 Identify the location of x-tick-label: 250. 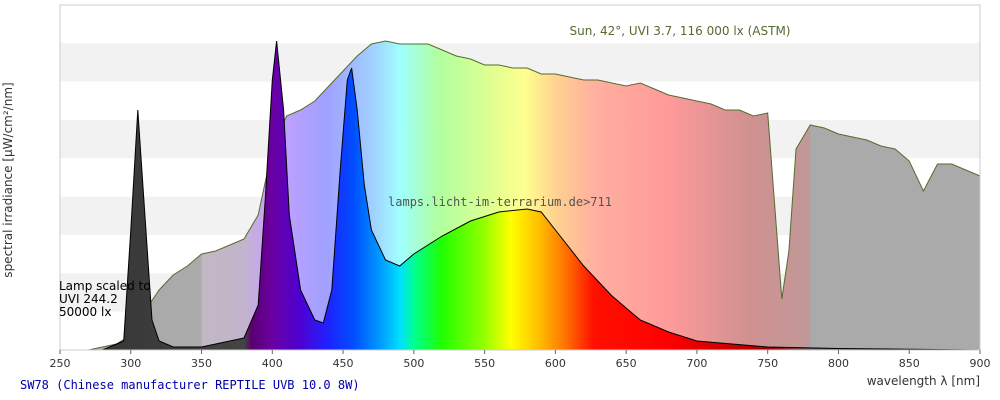
(60, 363).